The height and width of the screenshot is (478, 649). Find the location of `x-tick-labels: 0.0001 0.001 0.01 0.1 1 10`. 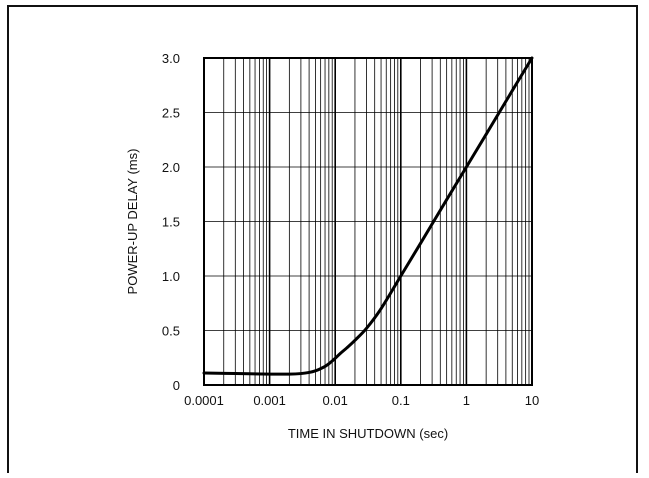

x-tick-labels: 0.0001 0.001 0.01 0.1 1 10 is located at coordinates (361, 400).